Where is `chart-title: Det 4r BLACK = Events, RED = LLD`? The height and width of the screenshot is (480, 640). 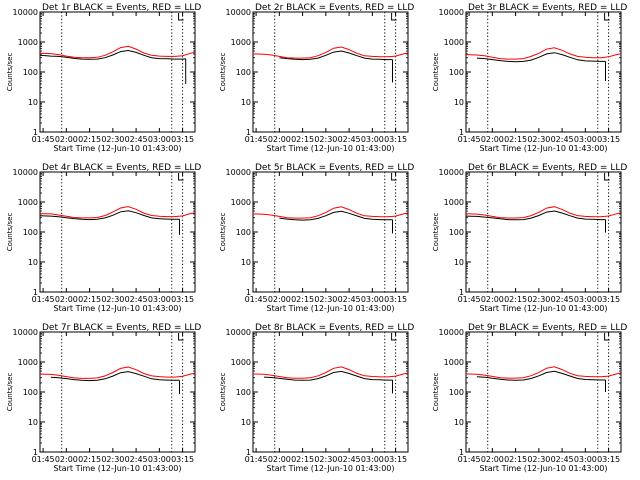
chart-title: Det 4r BLACK = Events, RED = LLD is located at coordinates (121, 168).